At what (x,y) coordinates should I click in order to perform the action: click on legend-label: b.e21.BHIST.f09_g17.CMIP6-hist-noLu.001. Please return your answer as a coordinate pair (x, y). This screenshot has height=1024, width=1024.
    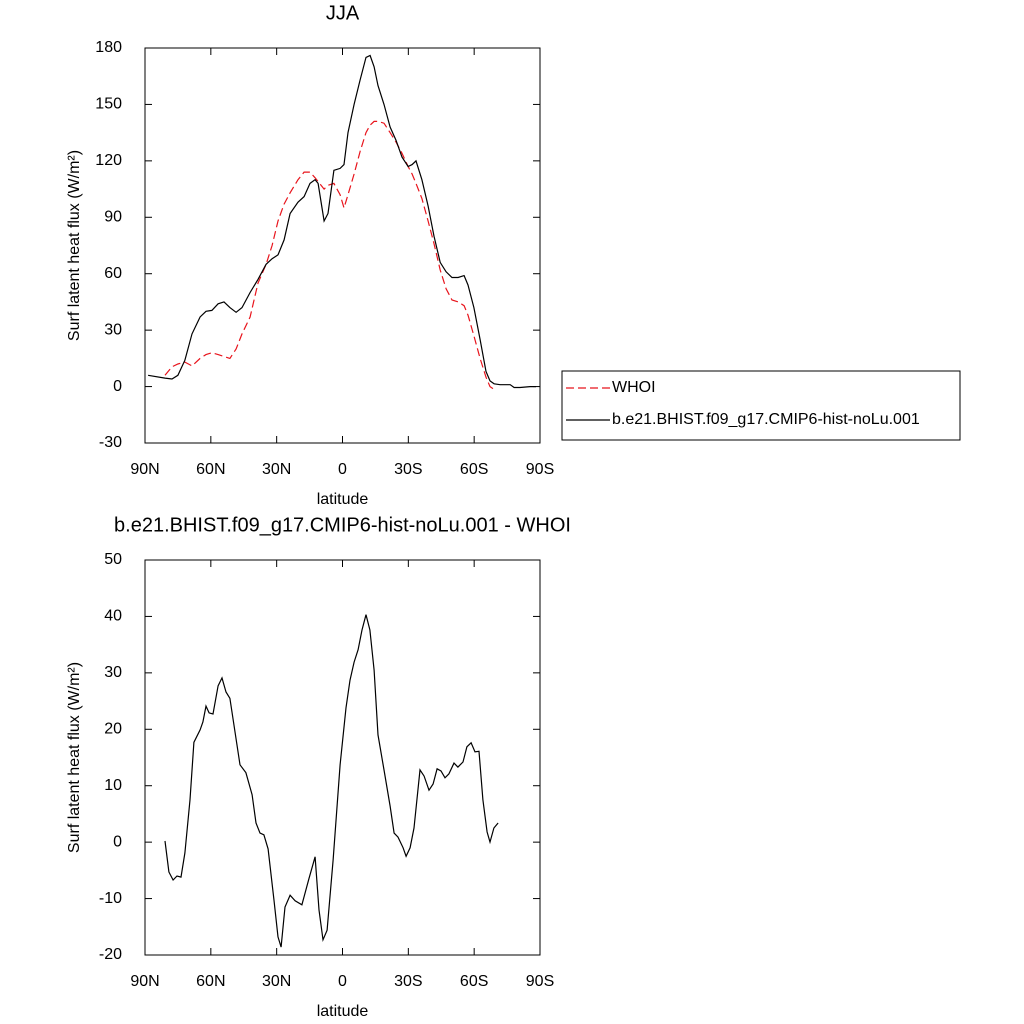
    Looking at the image, I should click on (766, 419).